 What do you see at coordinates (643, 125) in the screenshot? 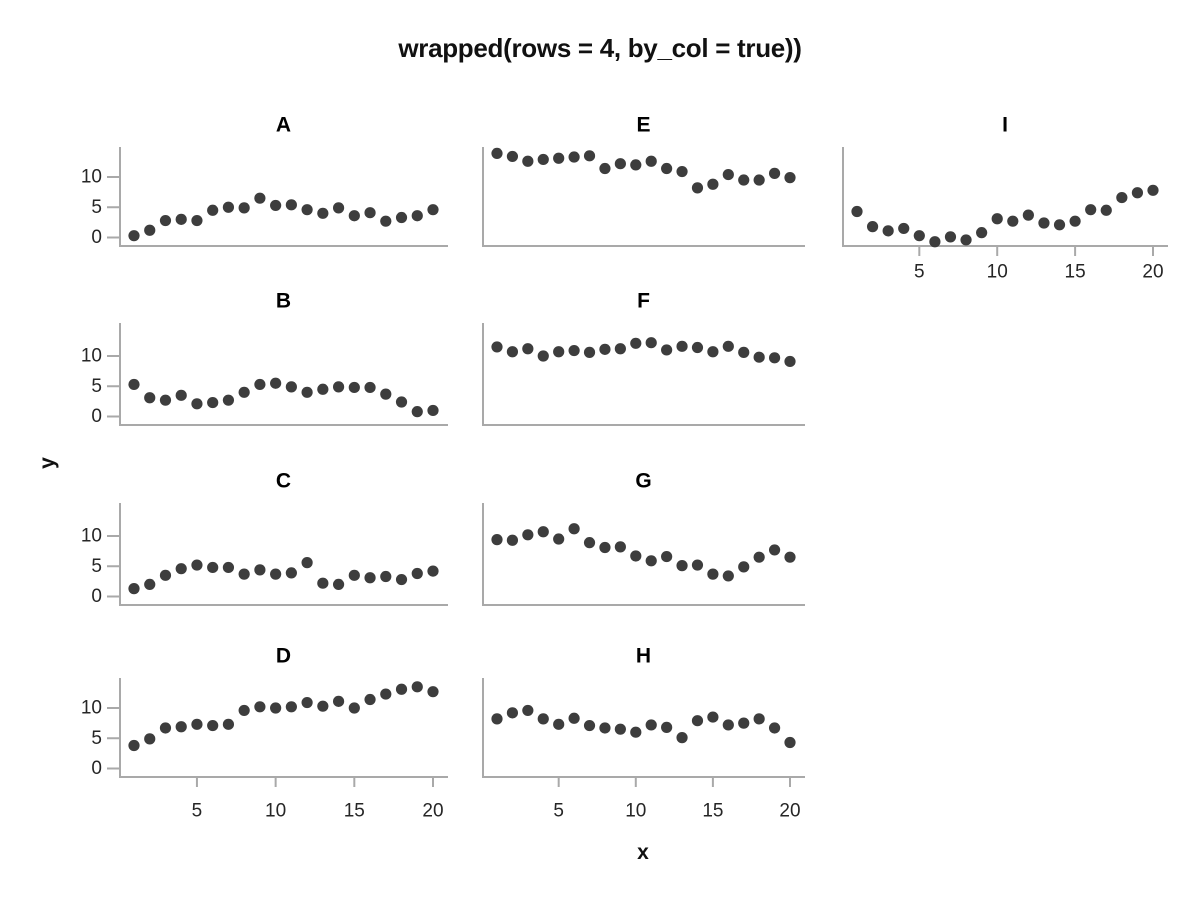
I see `facet-label-E: E` at bounding box center [643, 125].